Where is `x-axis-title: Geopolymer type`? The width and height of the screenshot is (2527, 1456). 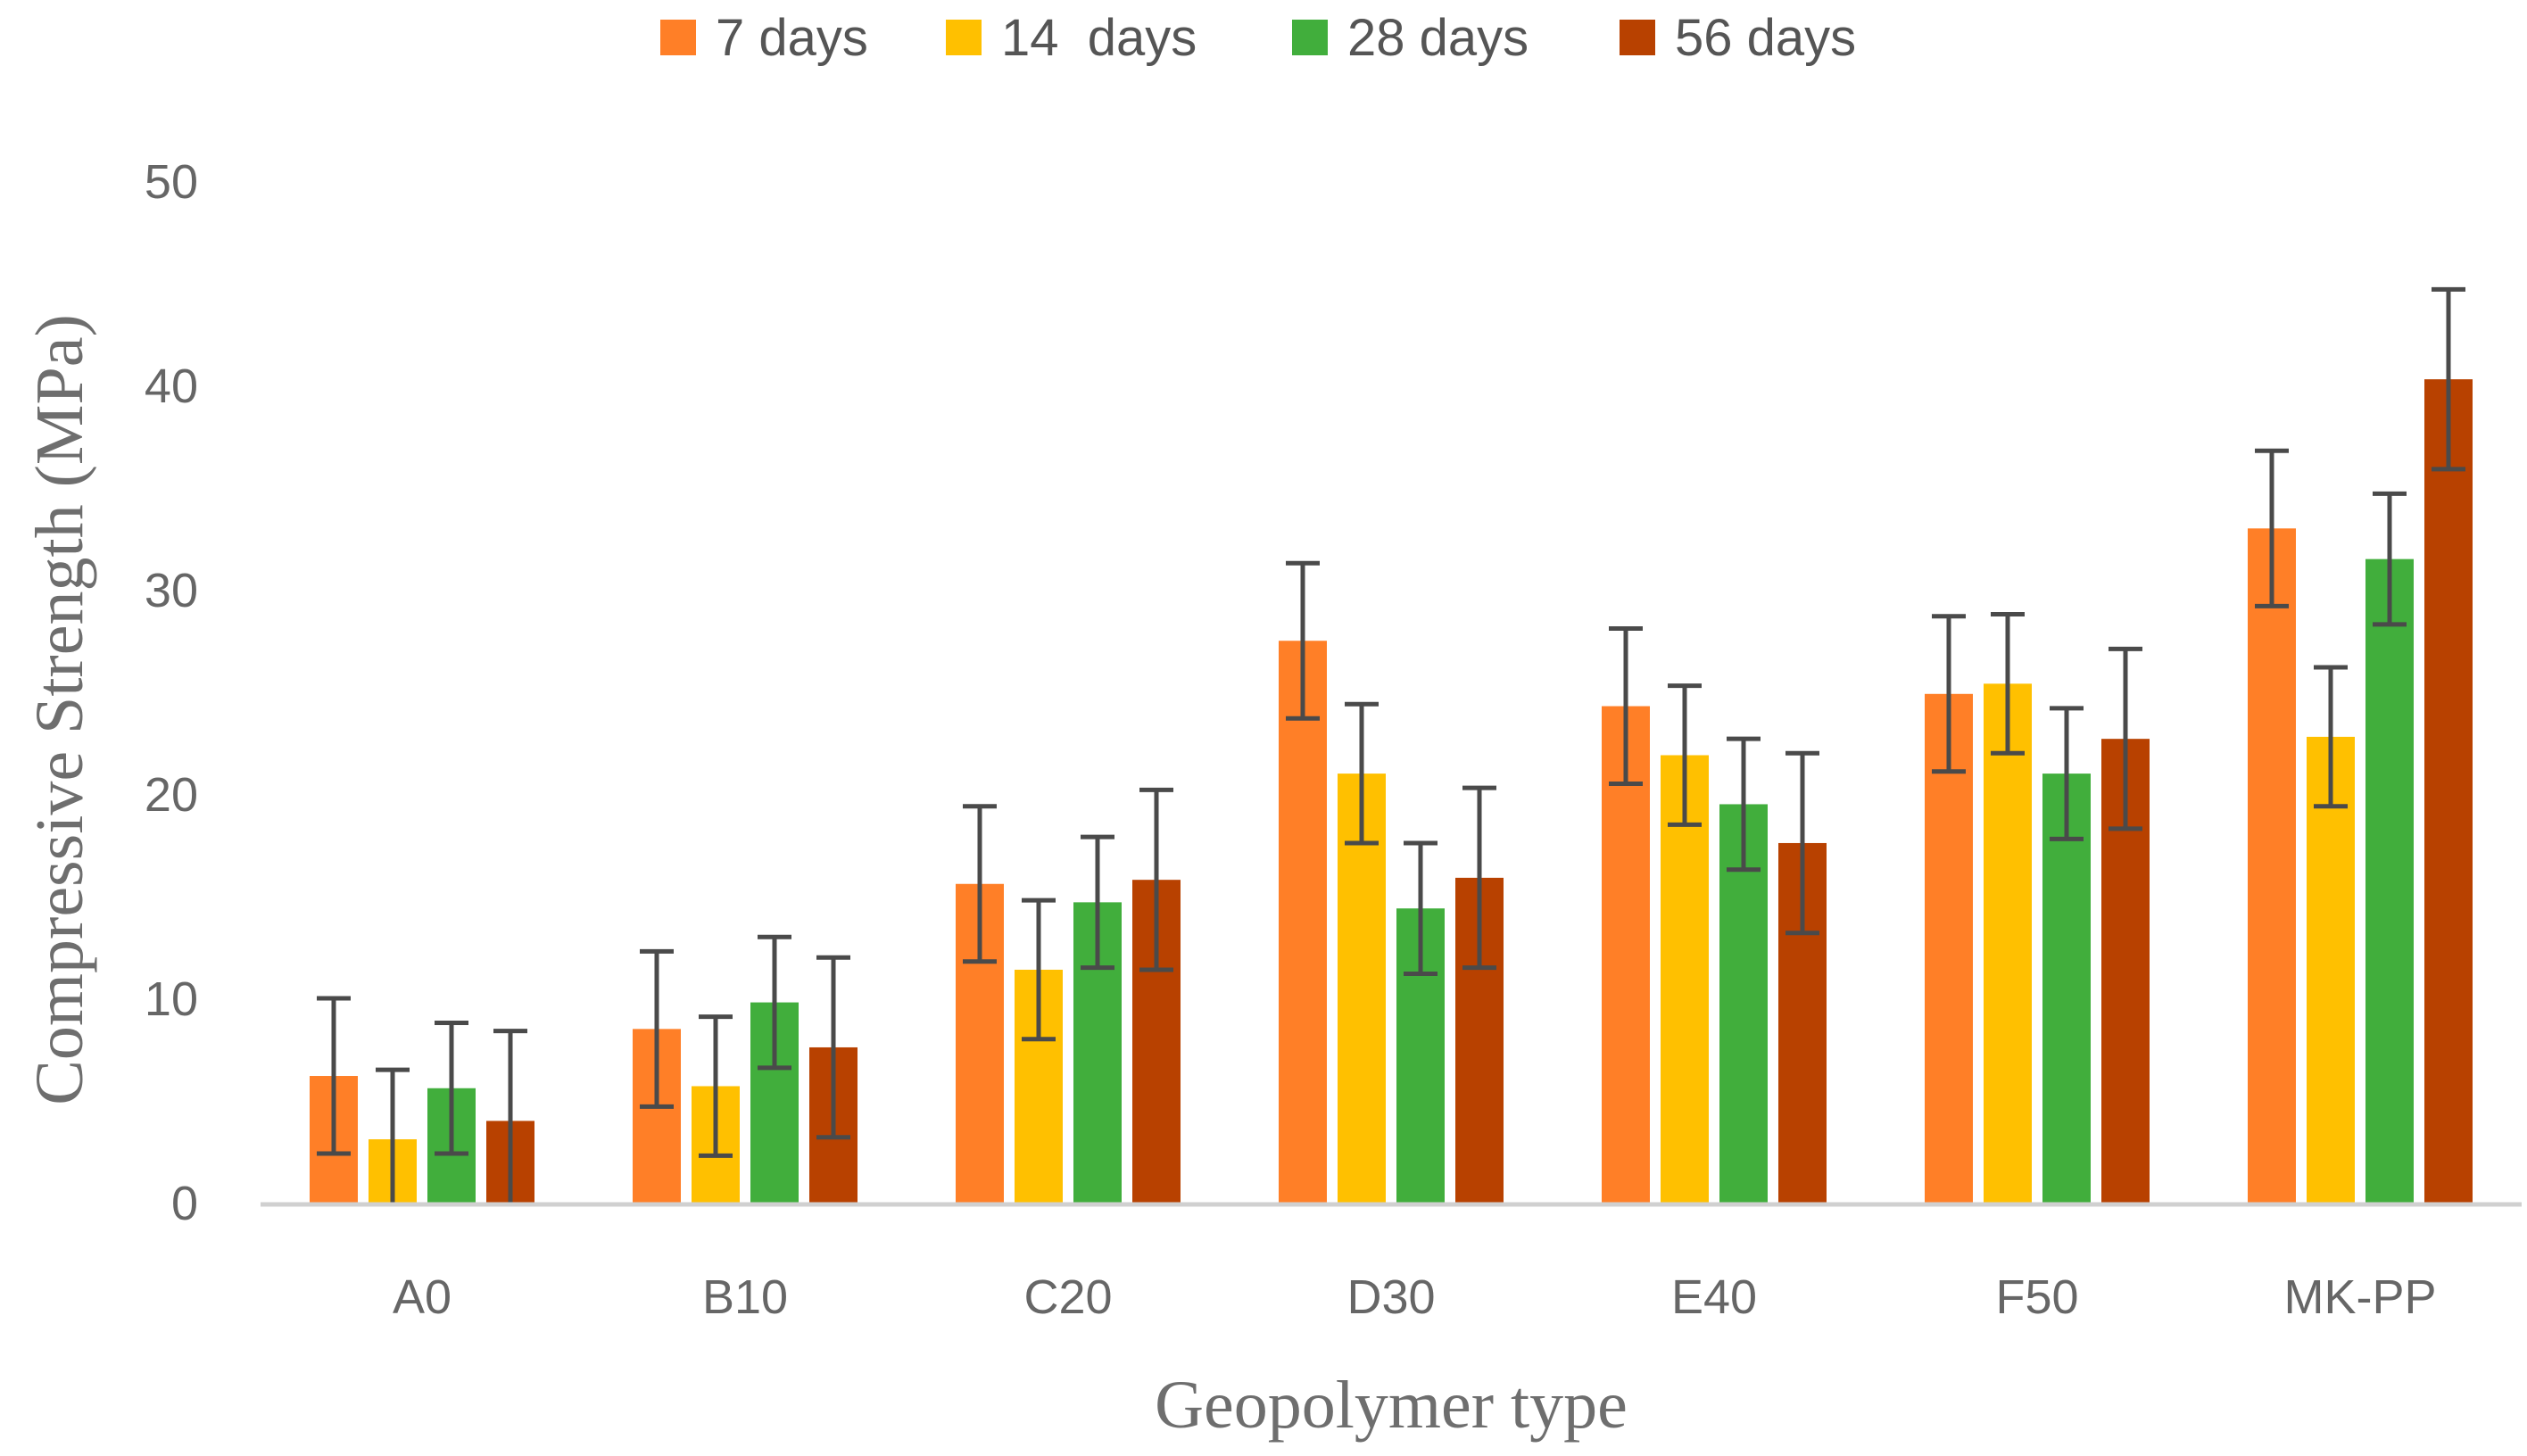 x-axis-title: Geopolymer type is located at coordinates (1391, 1405).